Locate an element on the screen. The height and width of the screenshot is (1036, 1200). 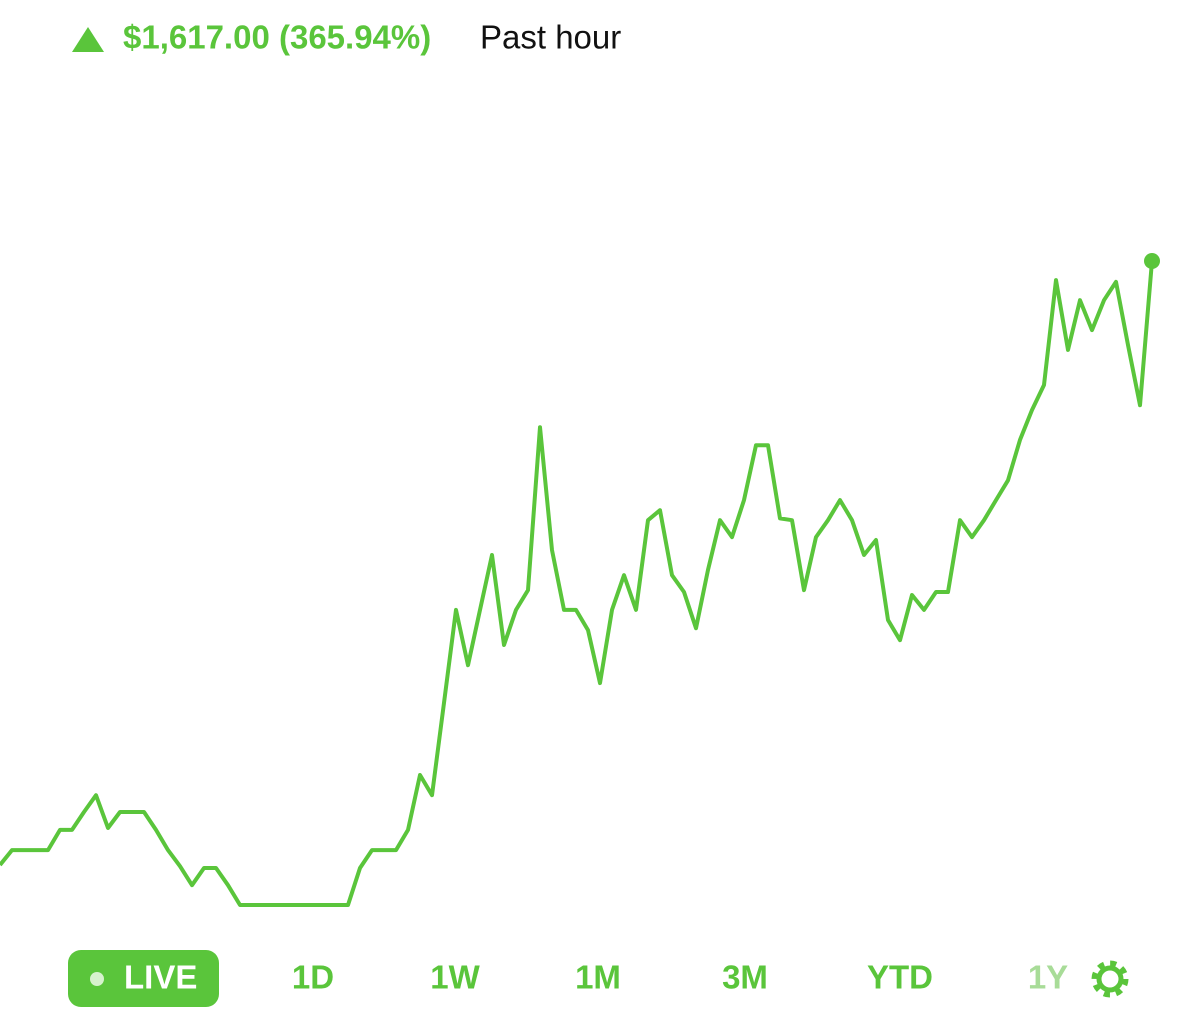
tab: 1W is located at coordinates (455, 977).